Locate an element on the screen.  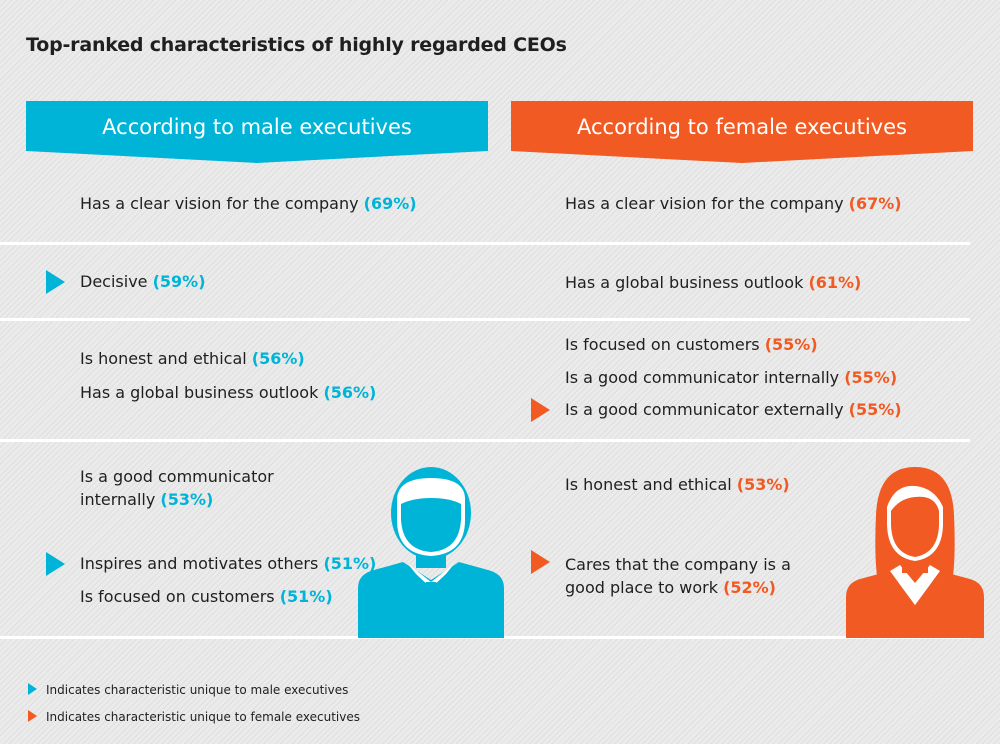
female-executives-header: According to female executives is located at coordinates (742, 126).